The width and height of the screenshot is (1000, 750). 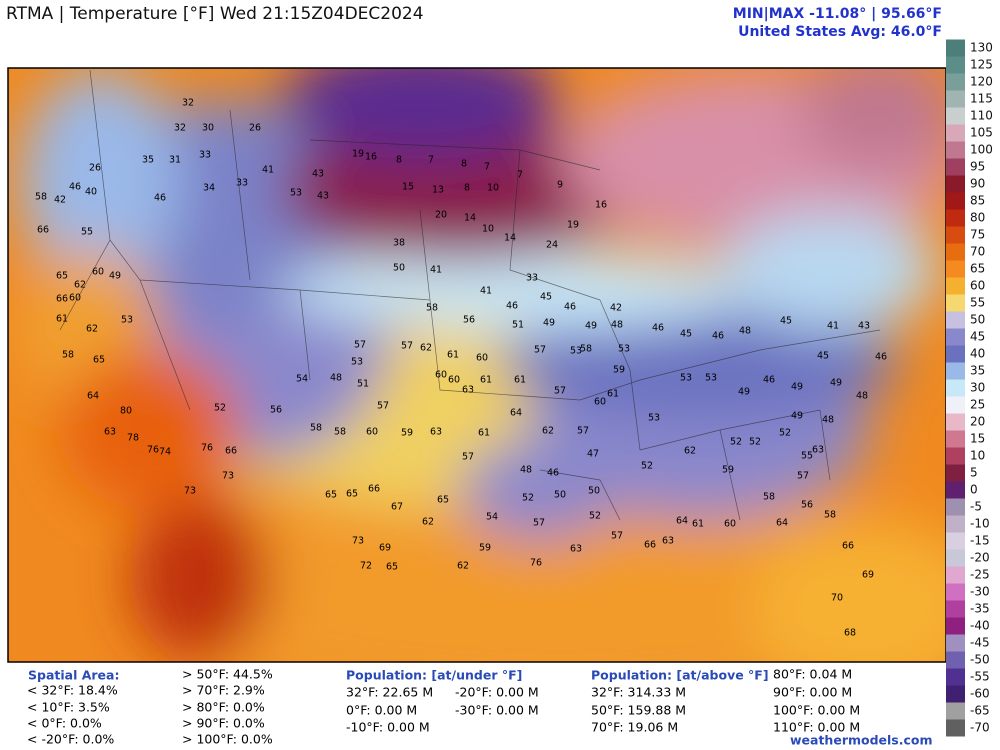 I want to click on colorbar-label: -30, so click(x=980, y=592).